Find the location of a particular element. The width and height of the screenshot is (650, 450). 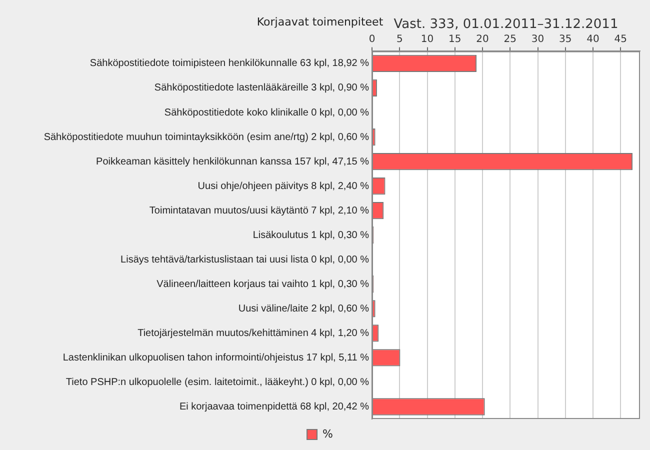

x-tick-label: 0 is located at coordinates (372, 39).